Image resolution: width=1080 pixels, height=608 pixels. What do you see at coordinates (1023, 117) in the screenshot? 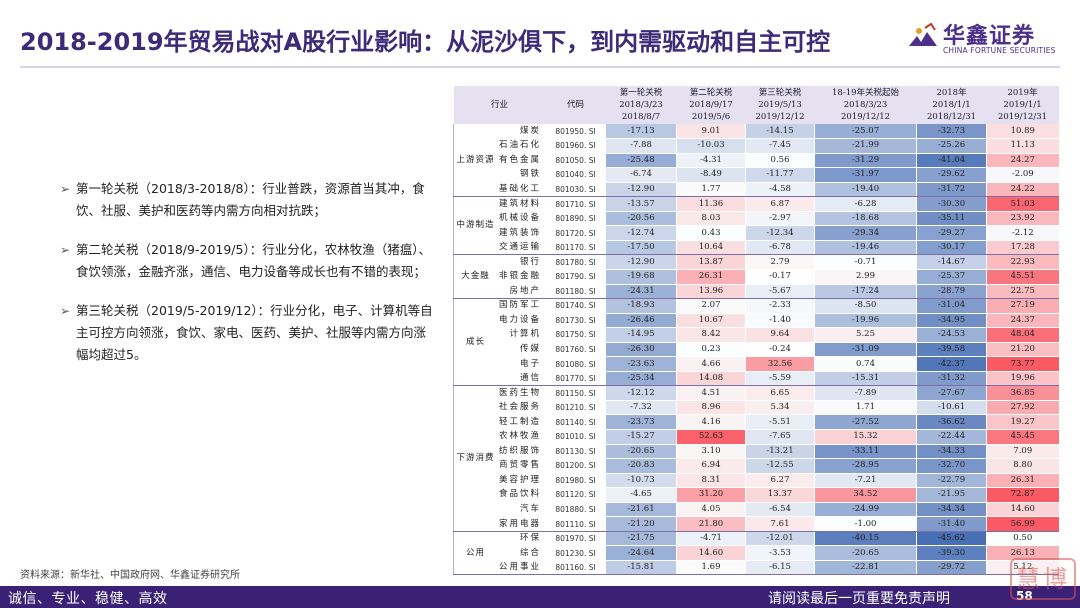
I see `header-end-date: 2019/12/31` at bounding box center [1023, 117].